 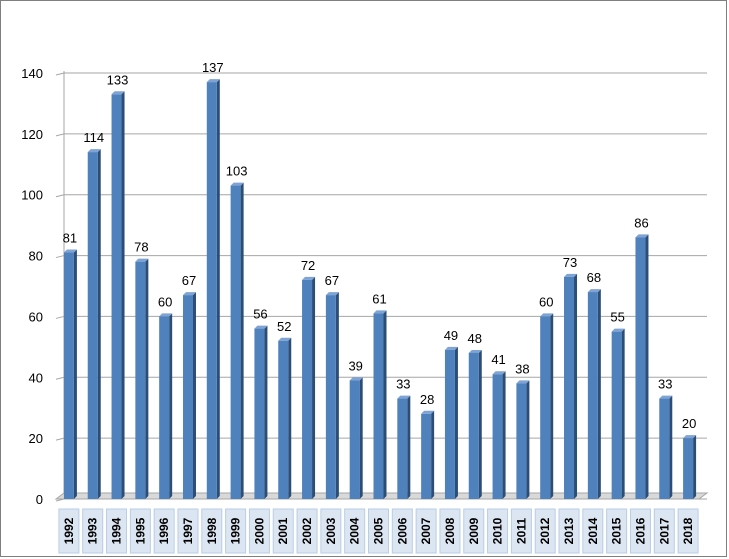 I want to click on y-tick-label: 80, so click(x=36, y=256).